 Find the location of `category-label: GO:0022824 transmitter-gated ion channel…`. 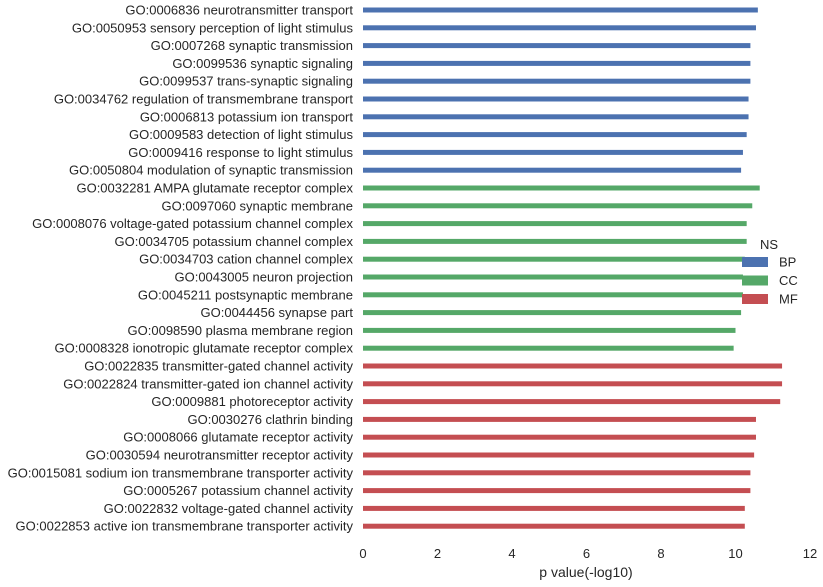

category-label: GO:0022824 transmitter-gated ion channel… is located at coordinates (208, 383).